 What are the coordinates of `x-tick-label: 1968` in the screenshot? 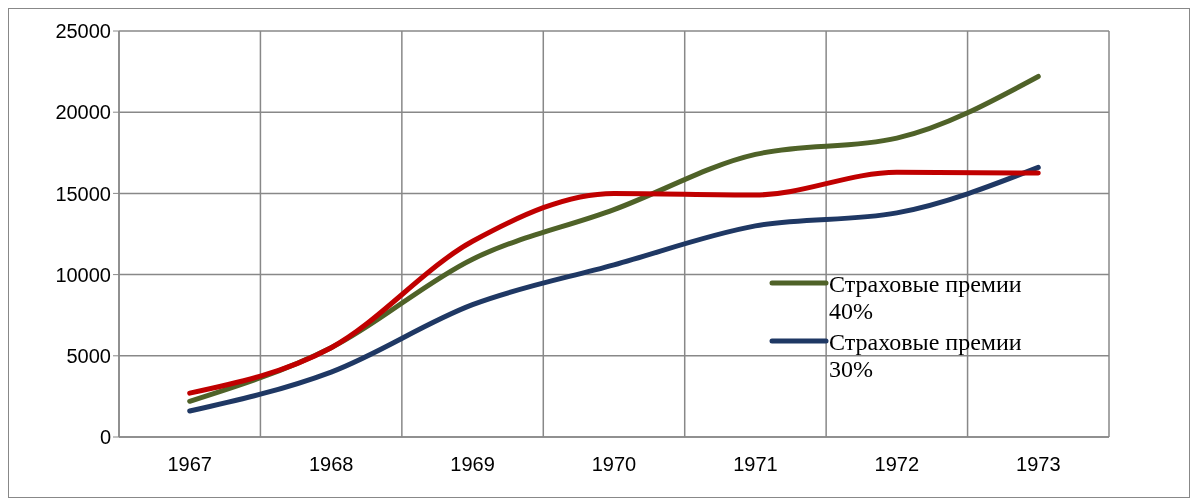 It's located at (331, 464).